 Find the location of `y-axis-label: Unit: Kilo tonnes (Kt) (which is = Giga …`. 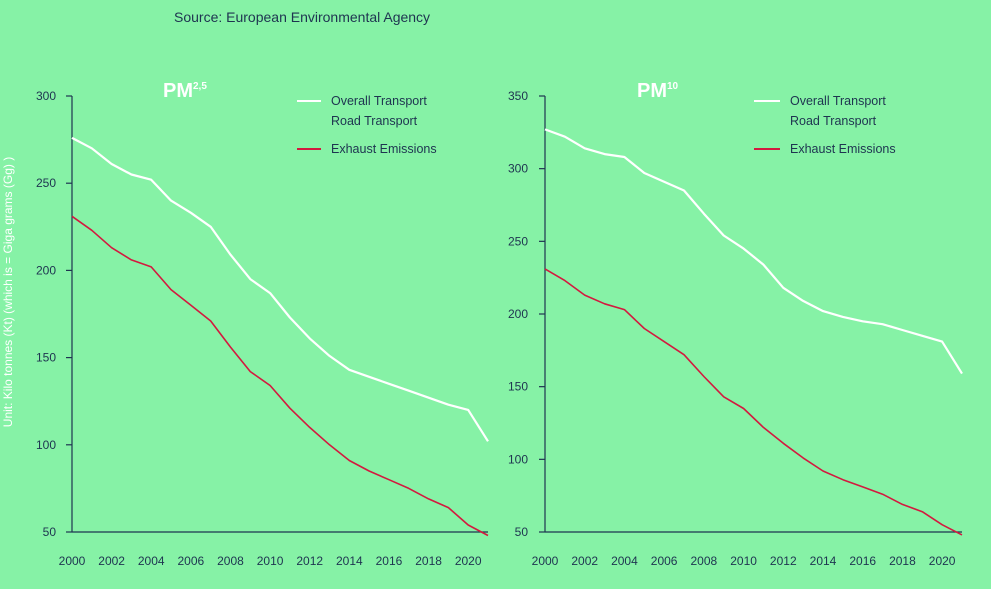

y-axis-label: Unit: Kilo tonnes (Kt) (which is = Giga … is located at coordinates (8, 292).